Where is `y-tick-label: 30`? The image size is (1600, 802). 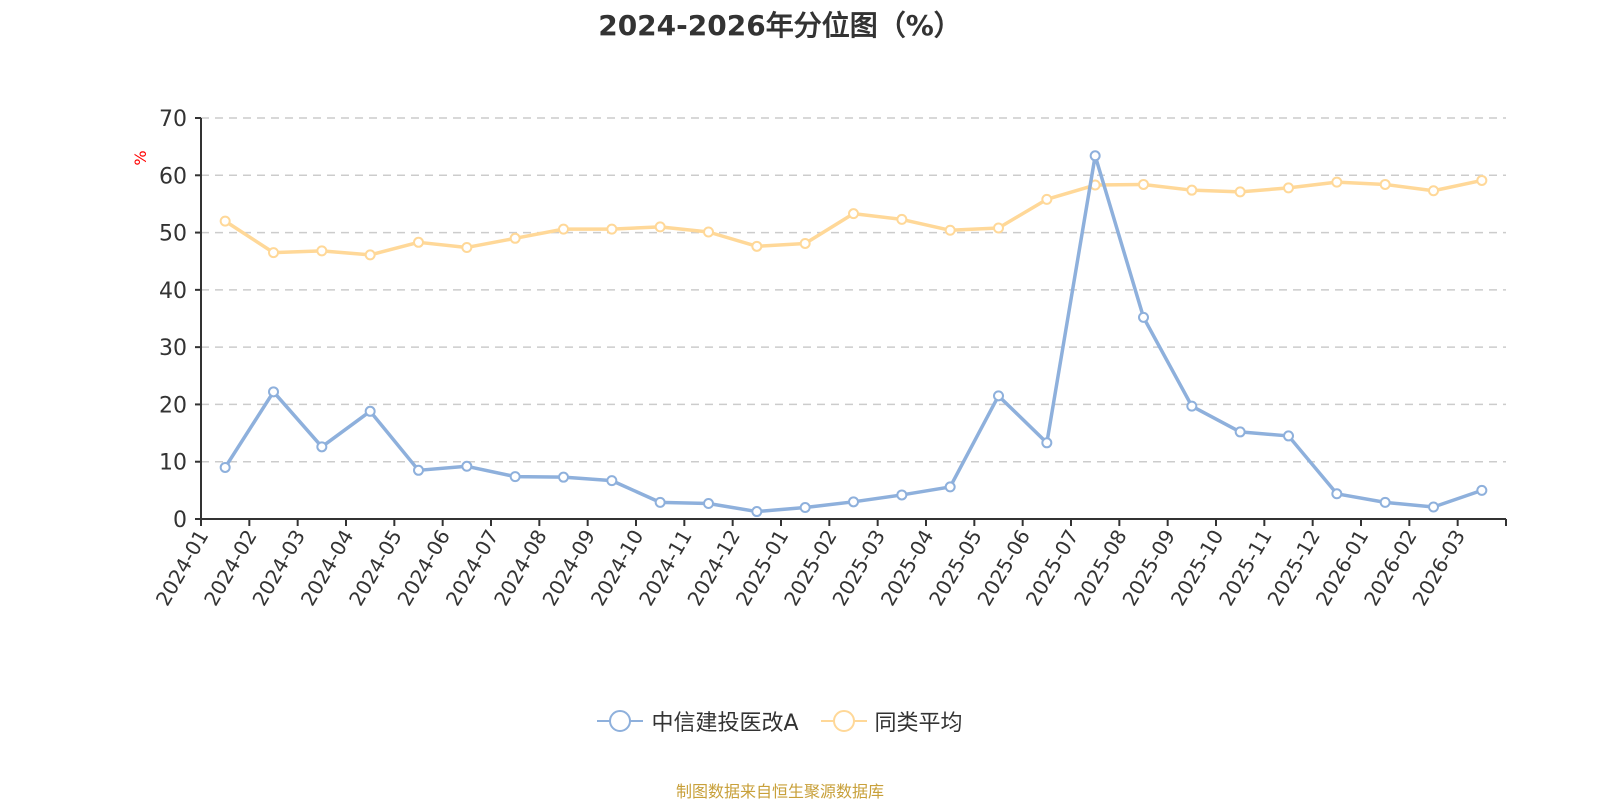 y-tick-label: 30 is located at coordinates (173, 348).